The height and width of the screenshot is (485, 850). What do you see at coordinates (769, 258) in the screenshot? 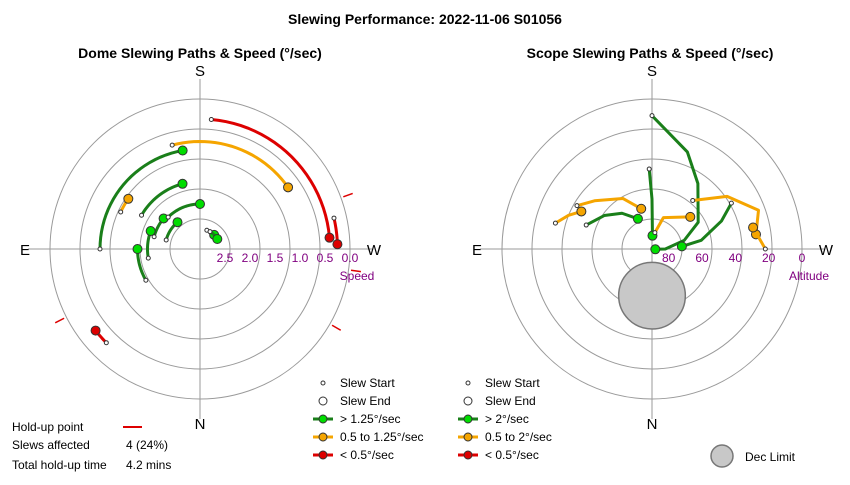
I see `scope-radial-tick: 20` at bounding box center [769, 258].